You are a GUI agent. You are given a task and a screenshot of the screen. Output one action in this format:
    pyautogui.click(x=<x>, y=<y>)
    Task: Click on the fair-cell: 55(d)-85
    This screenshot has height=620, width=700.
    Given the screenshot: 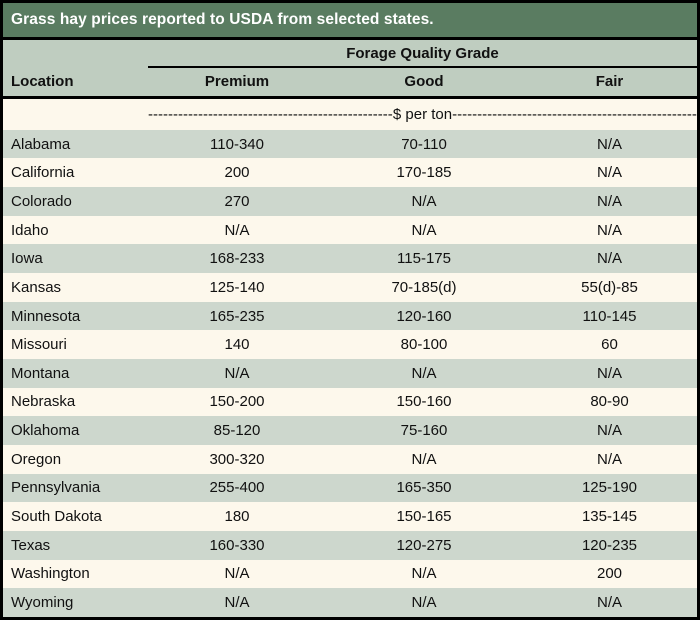 What is the action you would take?
    pyautogui.click(x=609, y=287)
    